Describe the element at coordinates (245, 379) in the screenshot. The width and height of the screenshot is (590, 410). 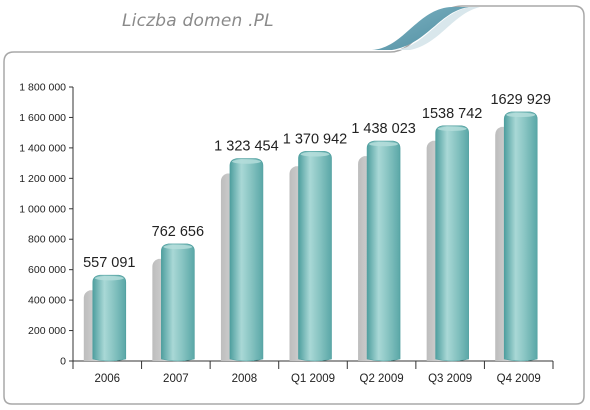
I see `x-tick-label: 2008` at that location.